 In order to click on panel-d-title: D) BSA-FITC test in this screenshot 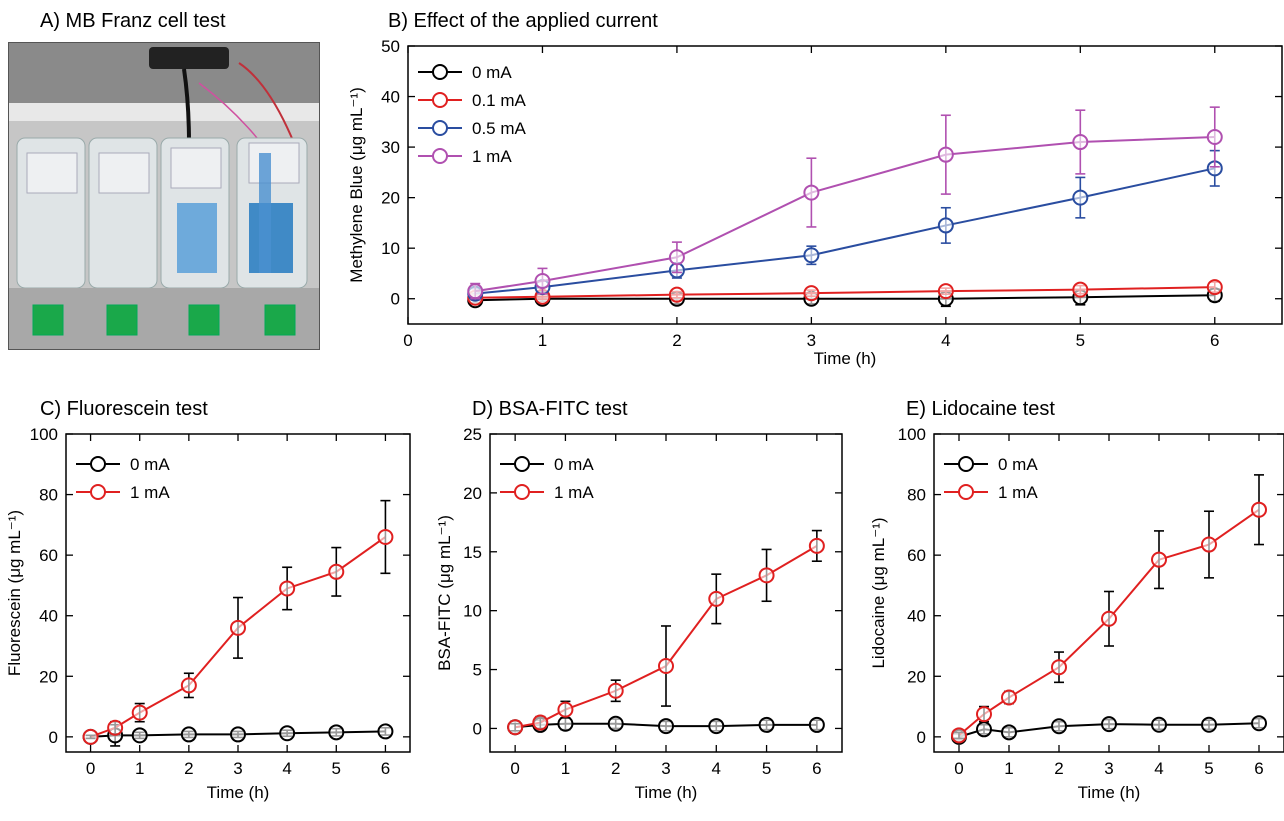, I will do `click(550, 409)`.